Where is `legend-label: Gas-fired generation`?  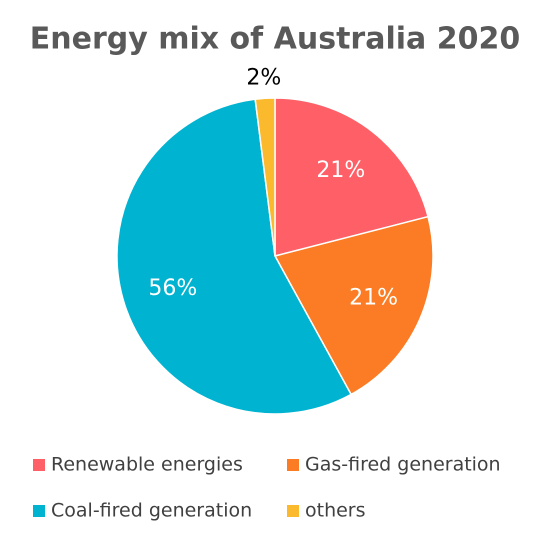 legend-label: Gas-fired generation is located at coordinates (403, 465).